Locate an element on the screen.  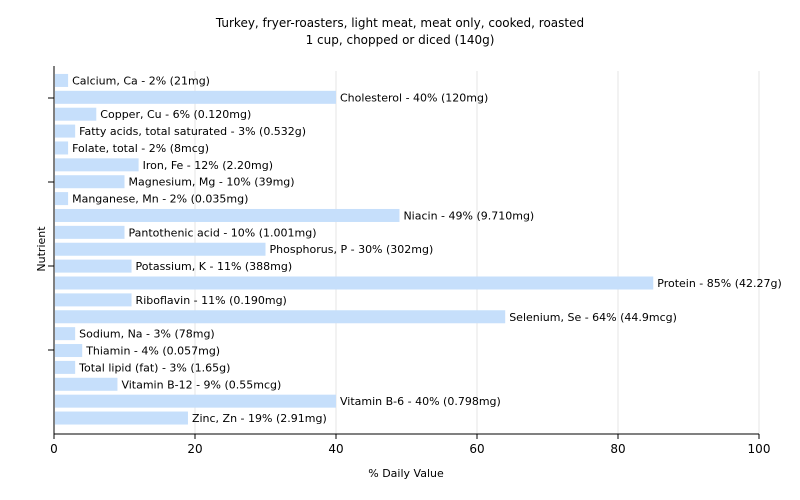
bar-label: Selenium, Se - 64% (44.9mcg) is located at coordinates (593, 317).